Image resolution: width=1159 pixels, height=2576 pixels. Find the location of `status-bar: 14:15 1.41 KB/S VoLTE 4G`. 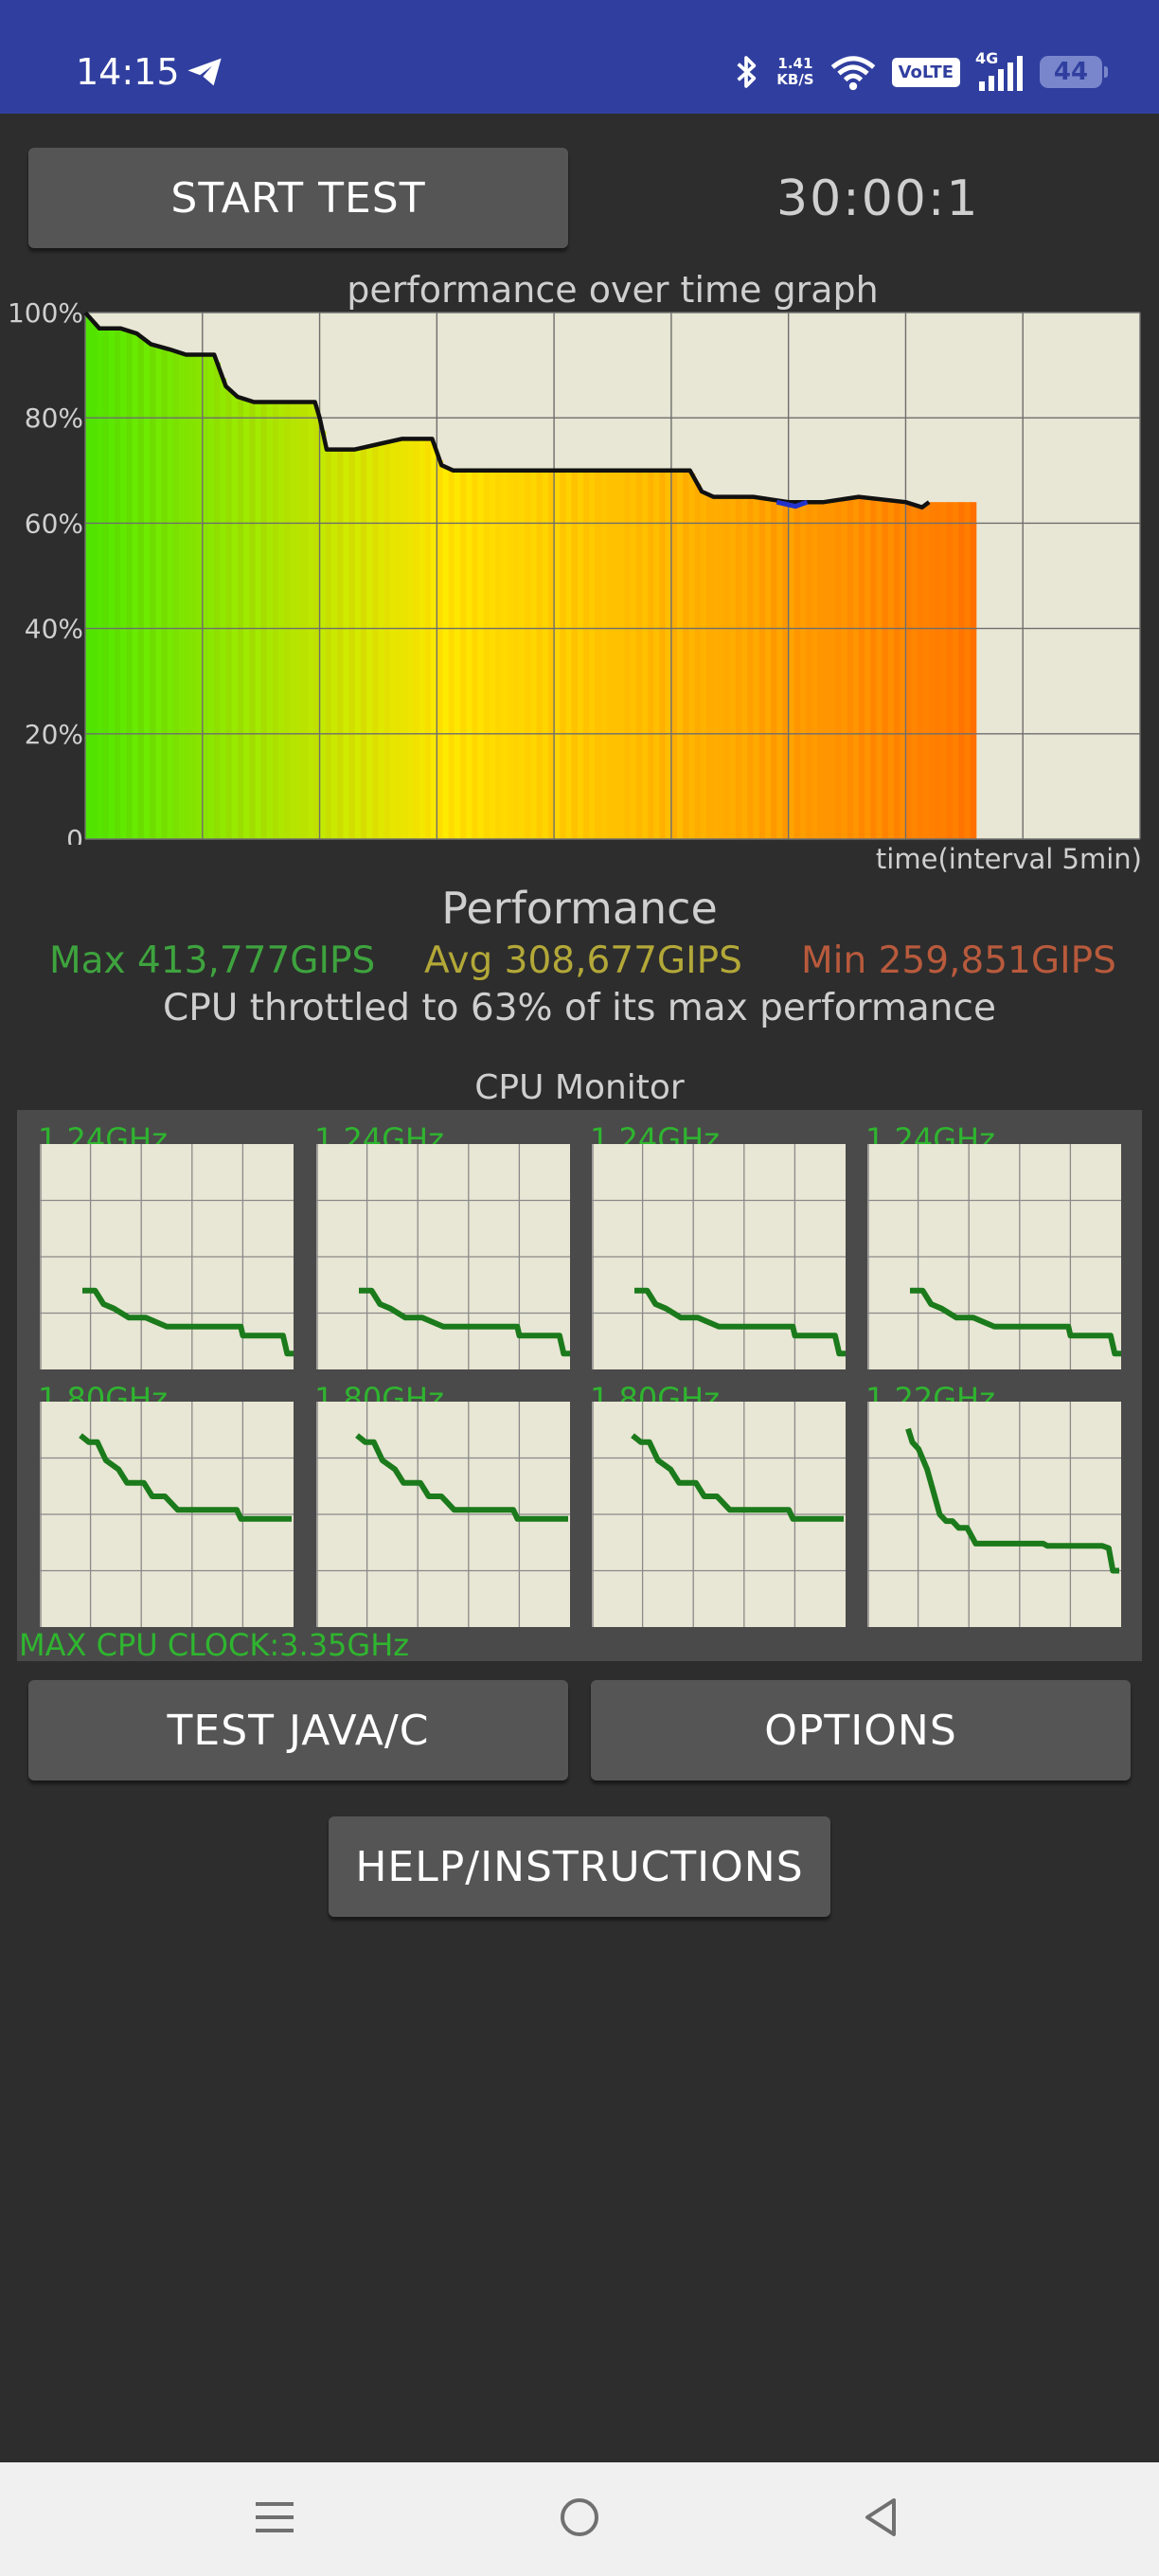

status-bar: 14:15 1.41 KB/S VoLTE 4G is located at coordinates (579, 57).